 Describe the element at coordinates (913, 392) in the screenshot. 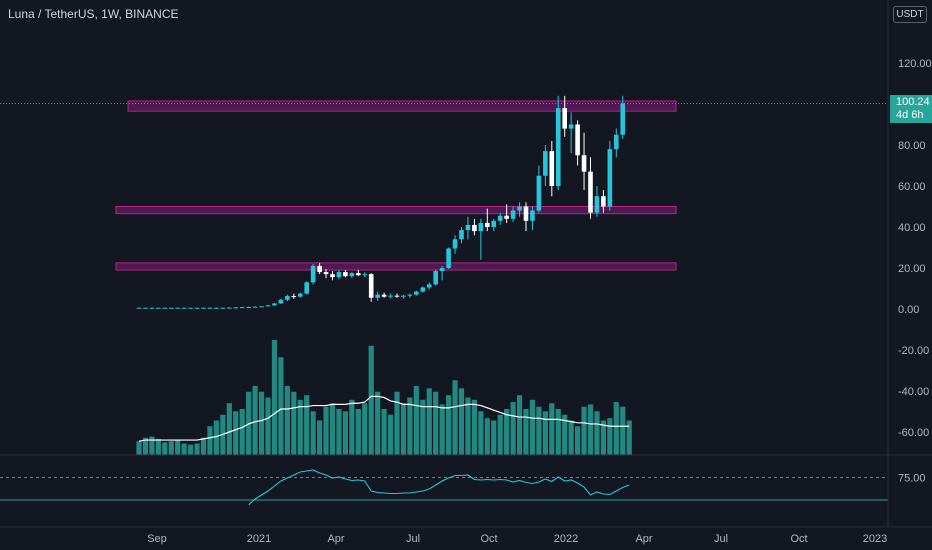

I see `y-tick-label: -40.00` at that location.